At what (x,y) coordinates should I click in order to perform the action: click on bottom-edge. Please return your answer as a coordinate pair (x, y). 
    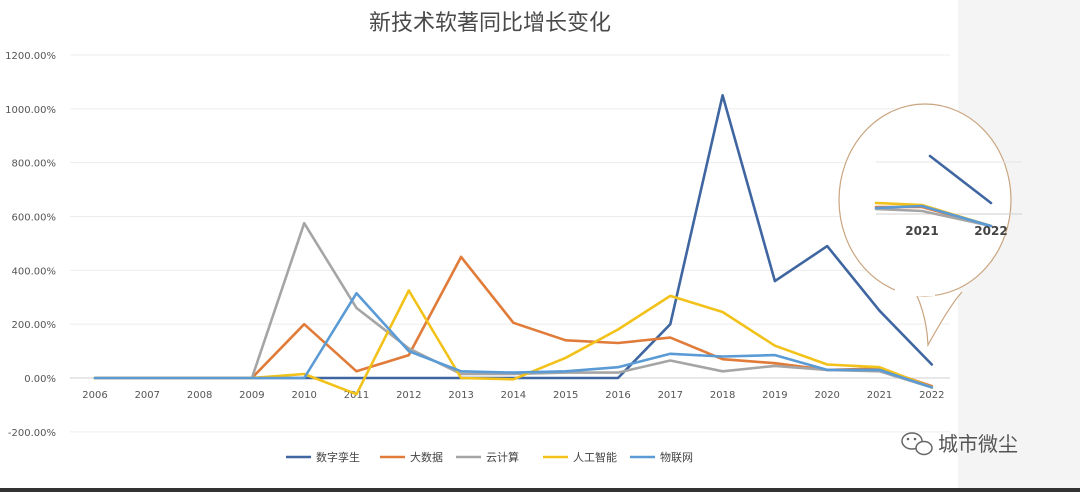
    Looking at the image, I should click on (540, 490).